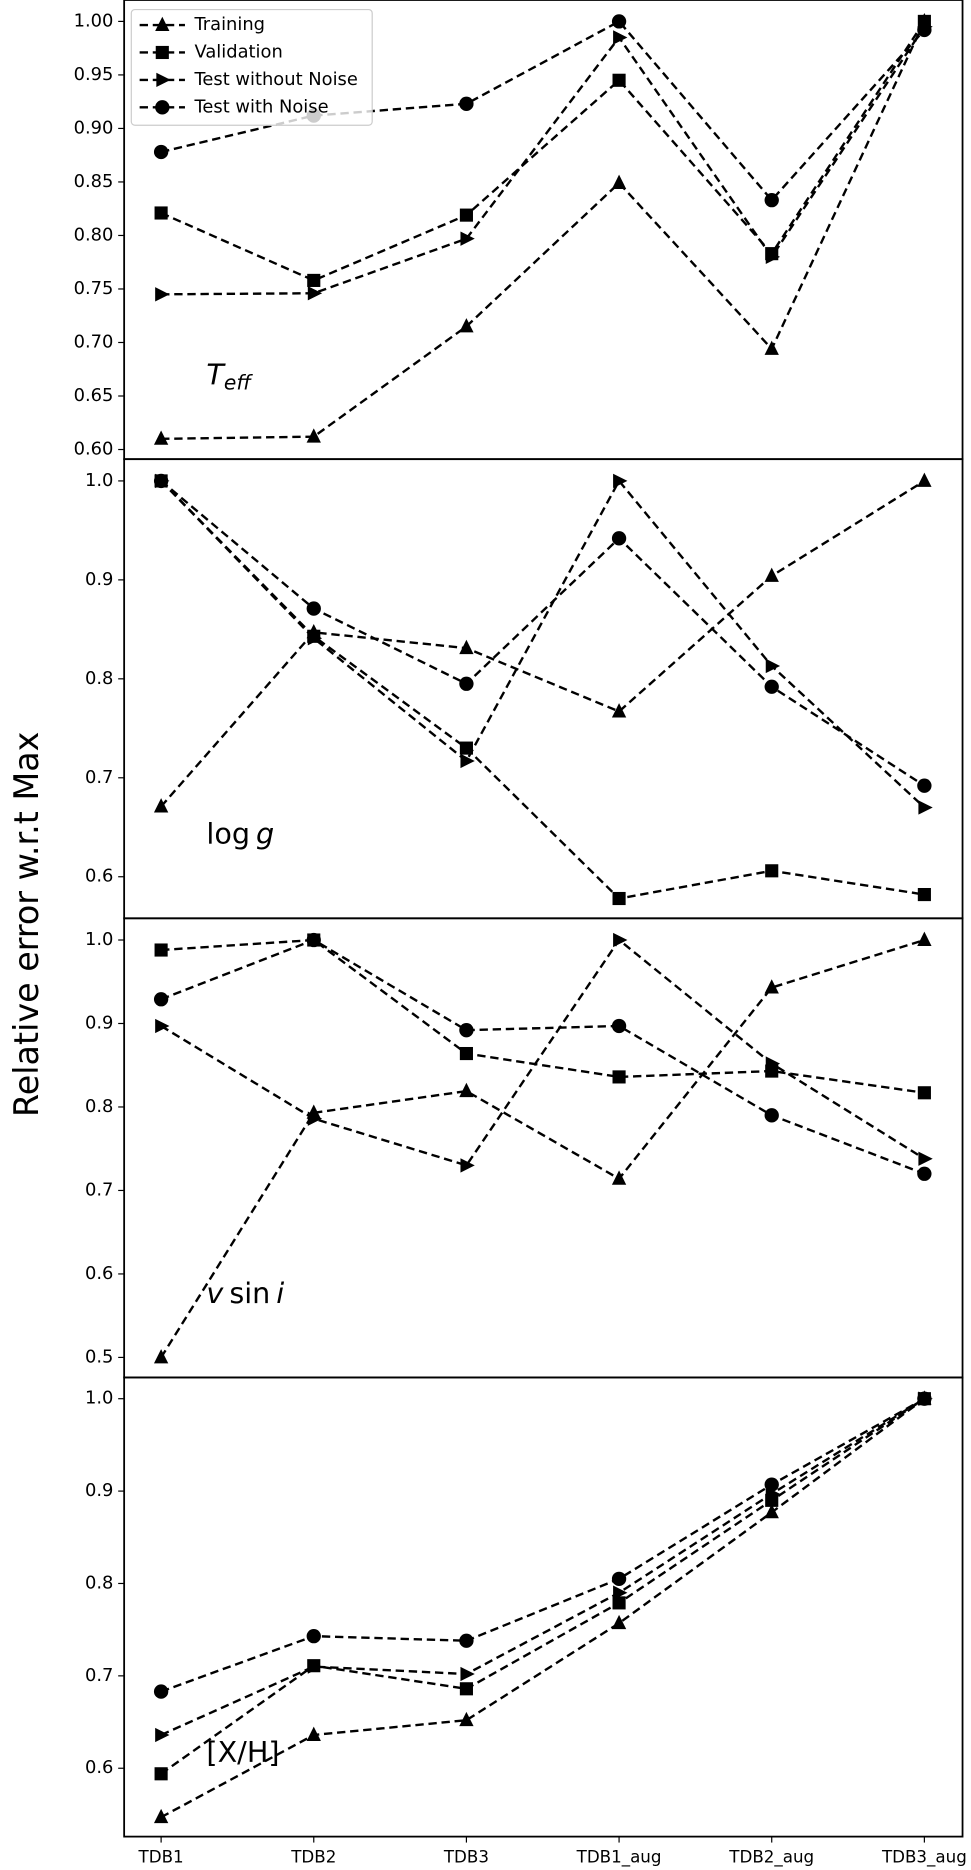 The width and height of the screenshot is (971, 1870). What do you see at coordinates (242, 1752) in the screenshot?
I see `annotation-part: [X/H]` at bounding box center [242, 1752].